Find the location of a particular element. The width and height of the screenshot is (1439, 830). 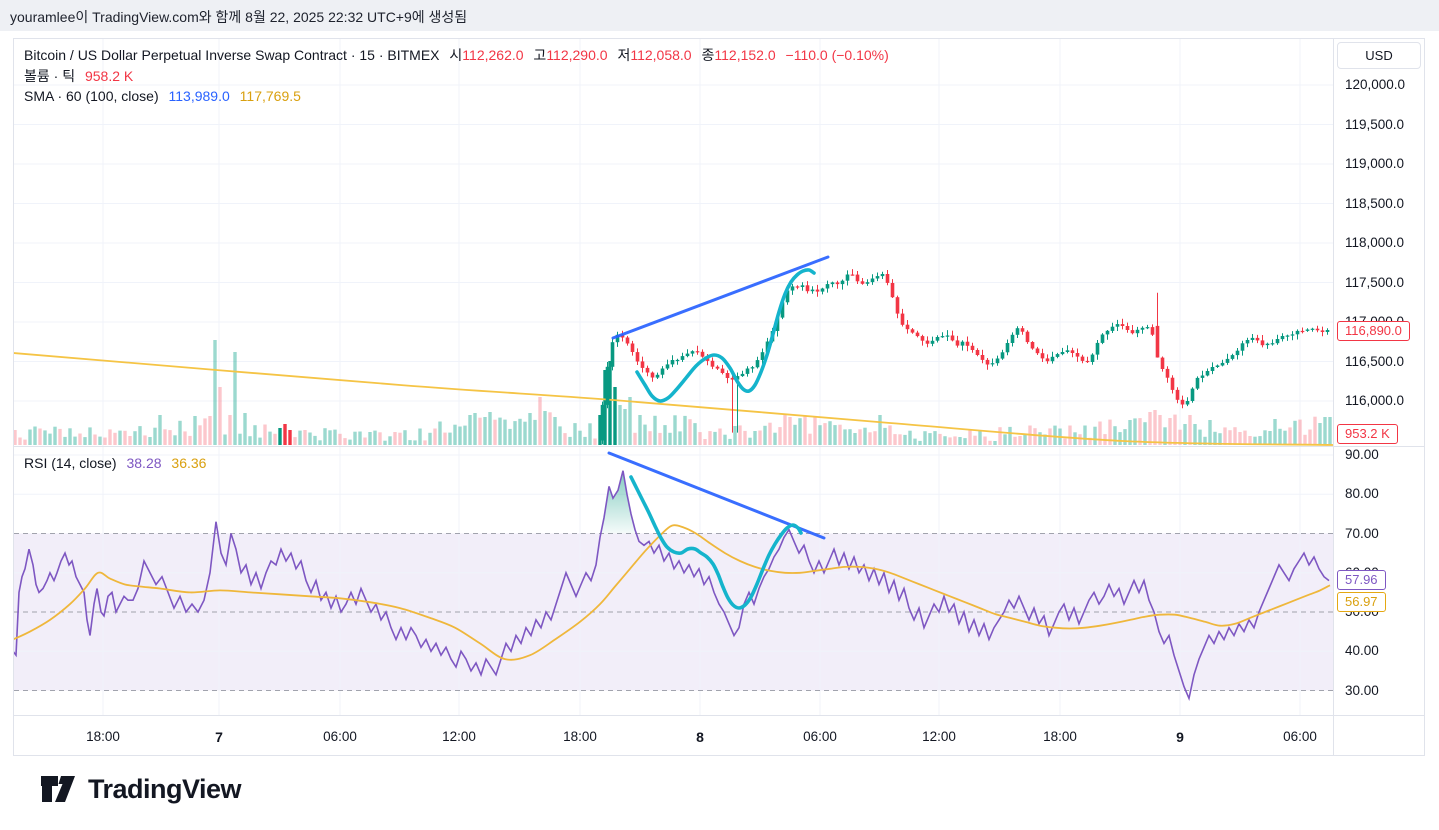

ohlc-open-label: 시 is located at coordinates (456, 55).